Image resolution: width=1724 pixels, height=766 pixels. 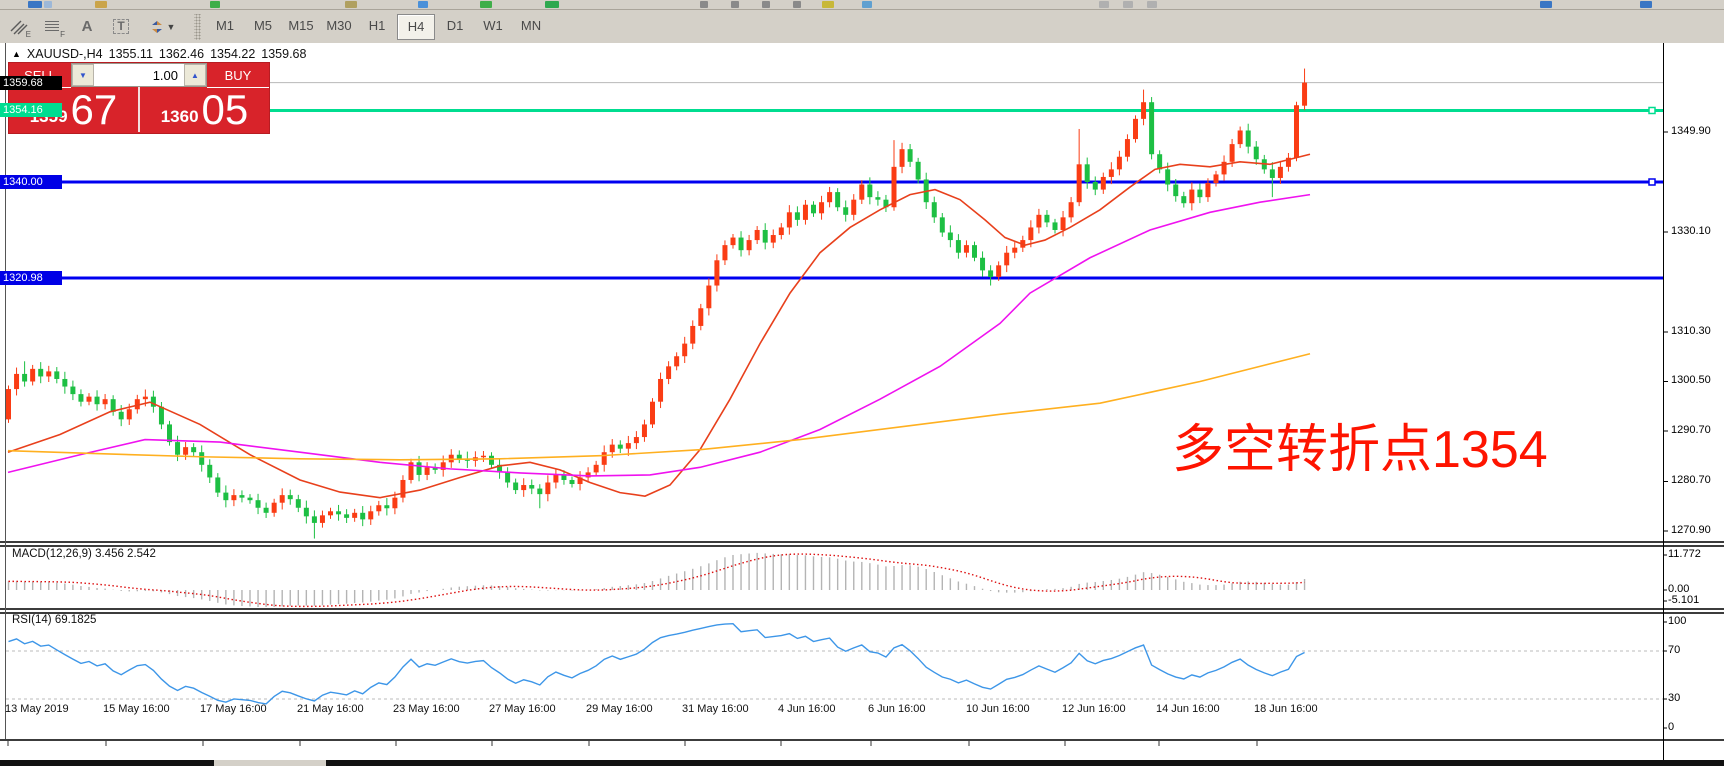 I want to click on rsi-axis-label: 30, so click(x=1674, y=698).